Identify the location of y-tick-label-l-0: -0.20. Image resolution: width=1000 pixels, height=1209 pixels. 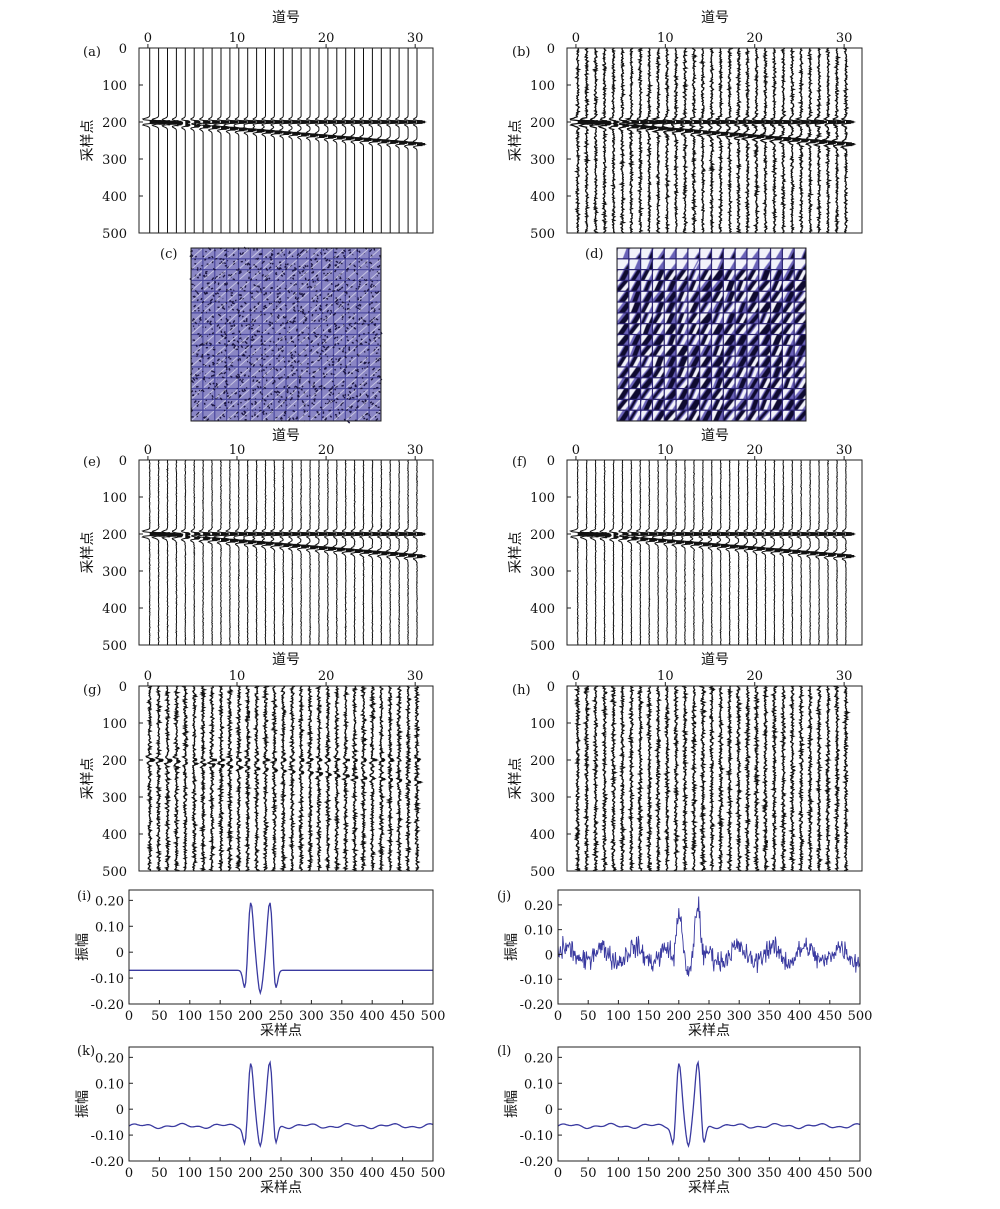
(536, 1162).